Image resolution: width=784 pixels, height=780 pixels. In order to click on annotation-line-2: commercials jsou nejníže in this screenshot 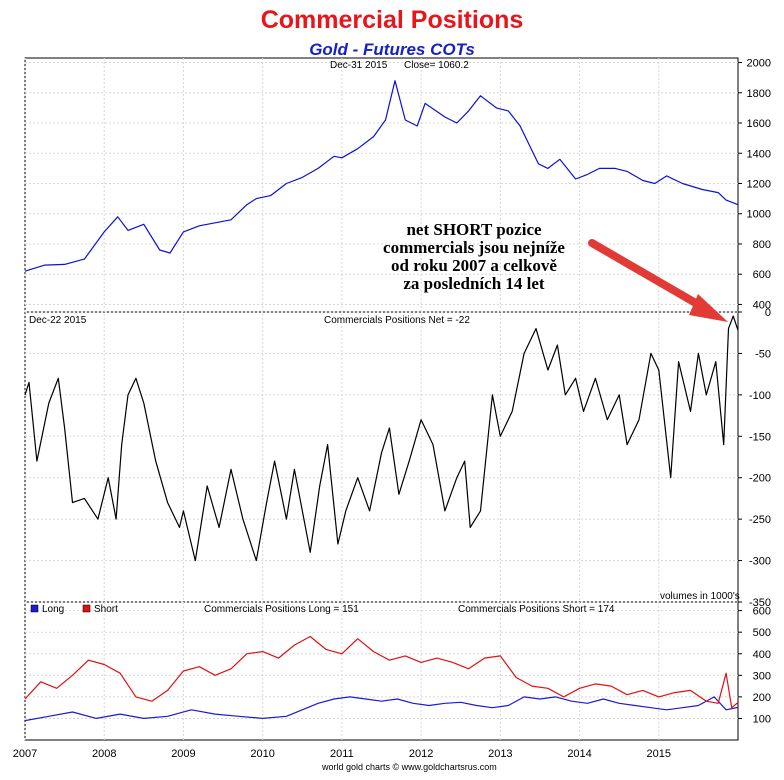, I will do `click(474, 247)`.